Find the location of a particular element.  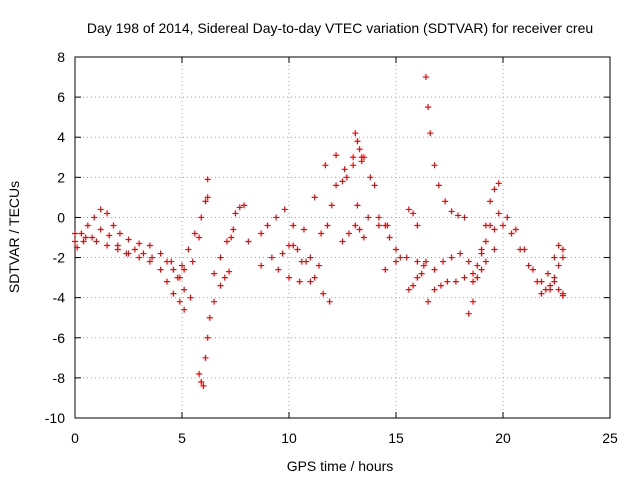

series-track-c is located at coordinates (115, 243).